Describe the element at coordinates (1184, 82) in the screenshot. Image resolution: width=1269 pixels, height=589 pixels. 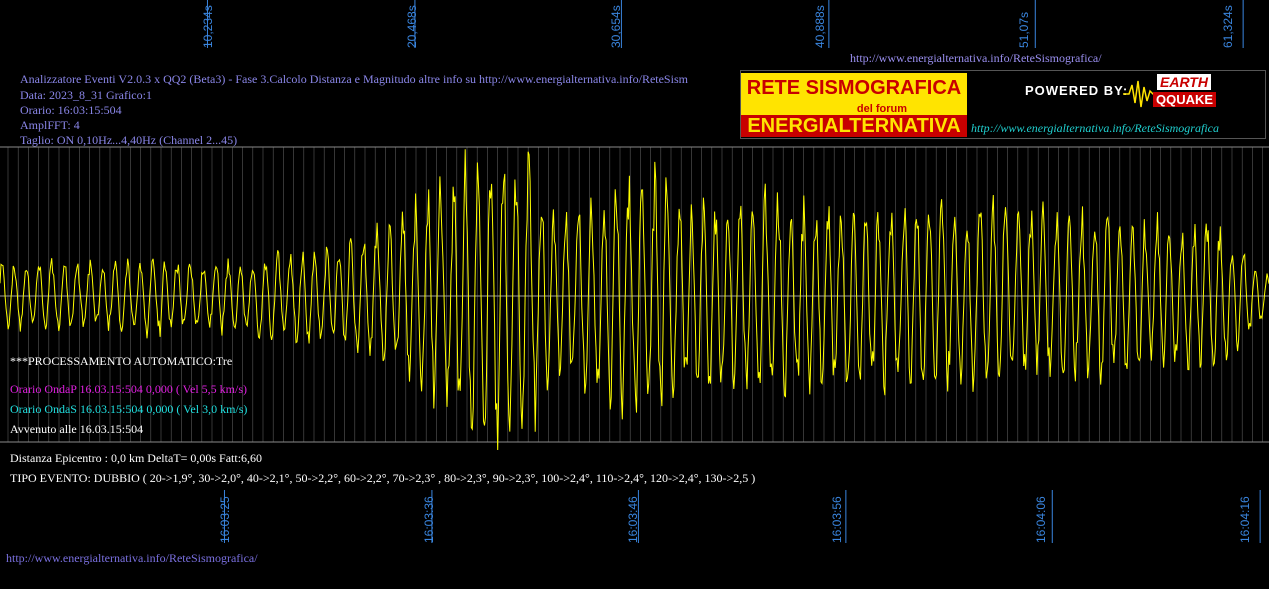
I see `earthquake-brand-top: EARTH` at that location.